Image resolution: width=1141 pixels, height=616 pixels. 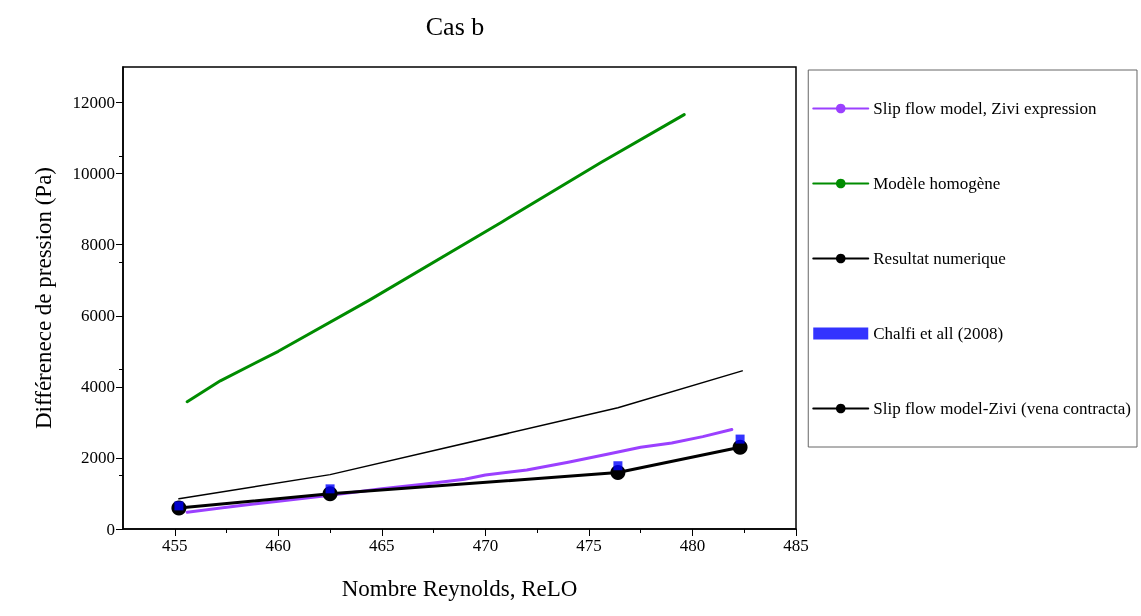 What do you see at coordinates (455, 26) in the screenshot?
I see `chart-title: Cas b` at bounding box center [455, 26].